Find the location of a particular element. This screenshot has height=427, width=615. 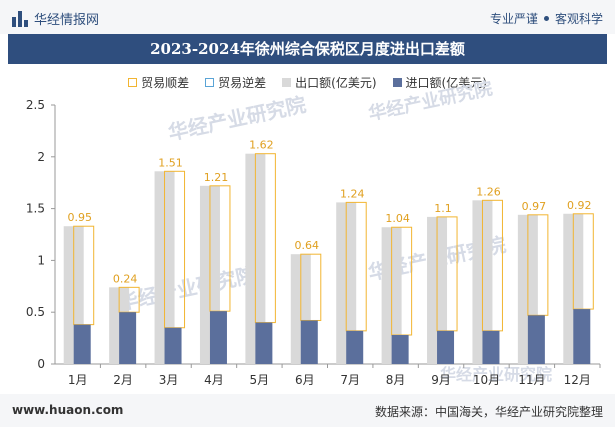

legend-swatch-import is located at coordinates (397, 82).